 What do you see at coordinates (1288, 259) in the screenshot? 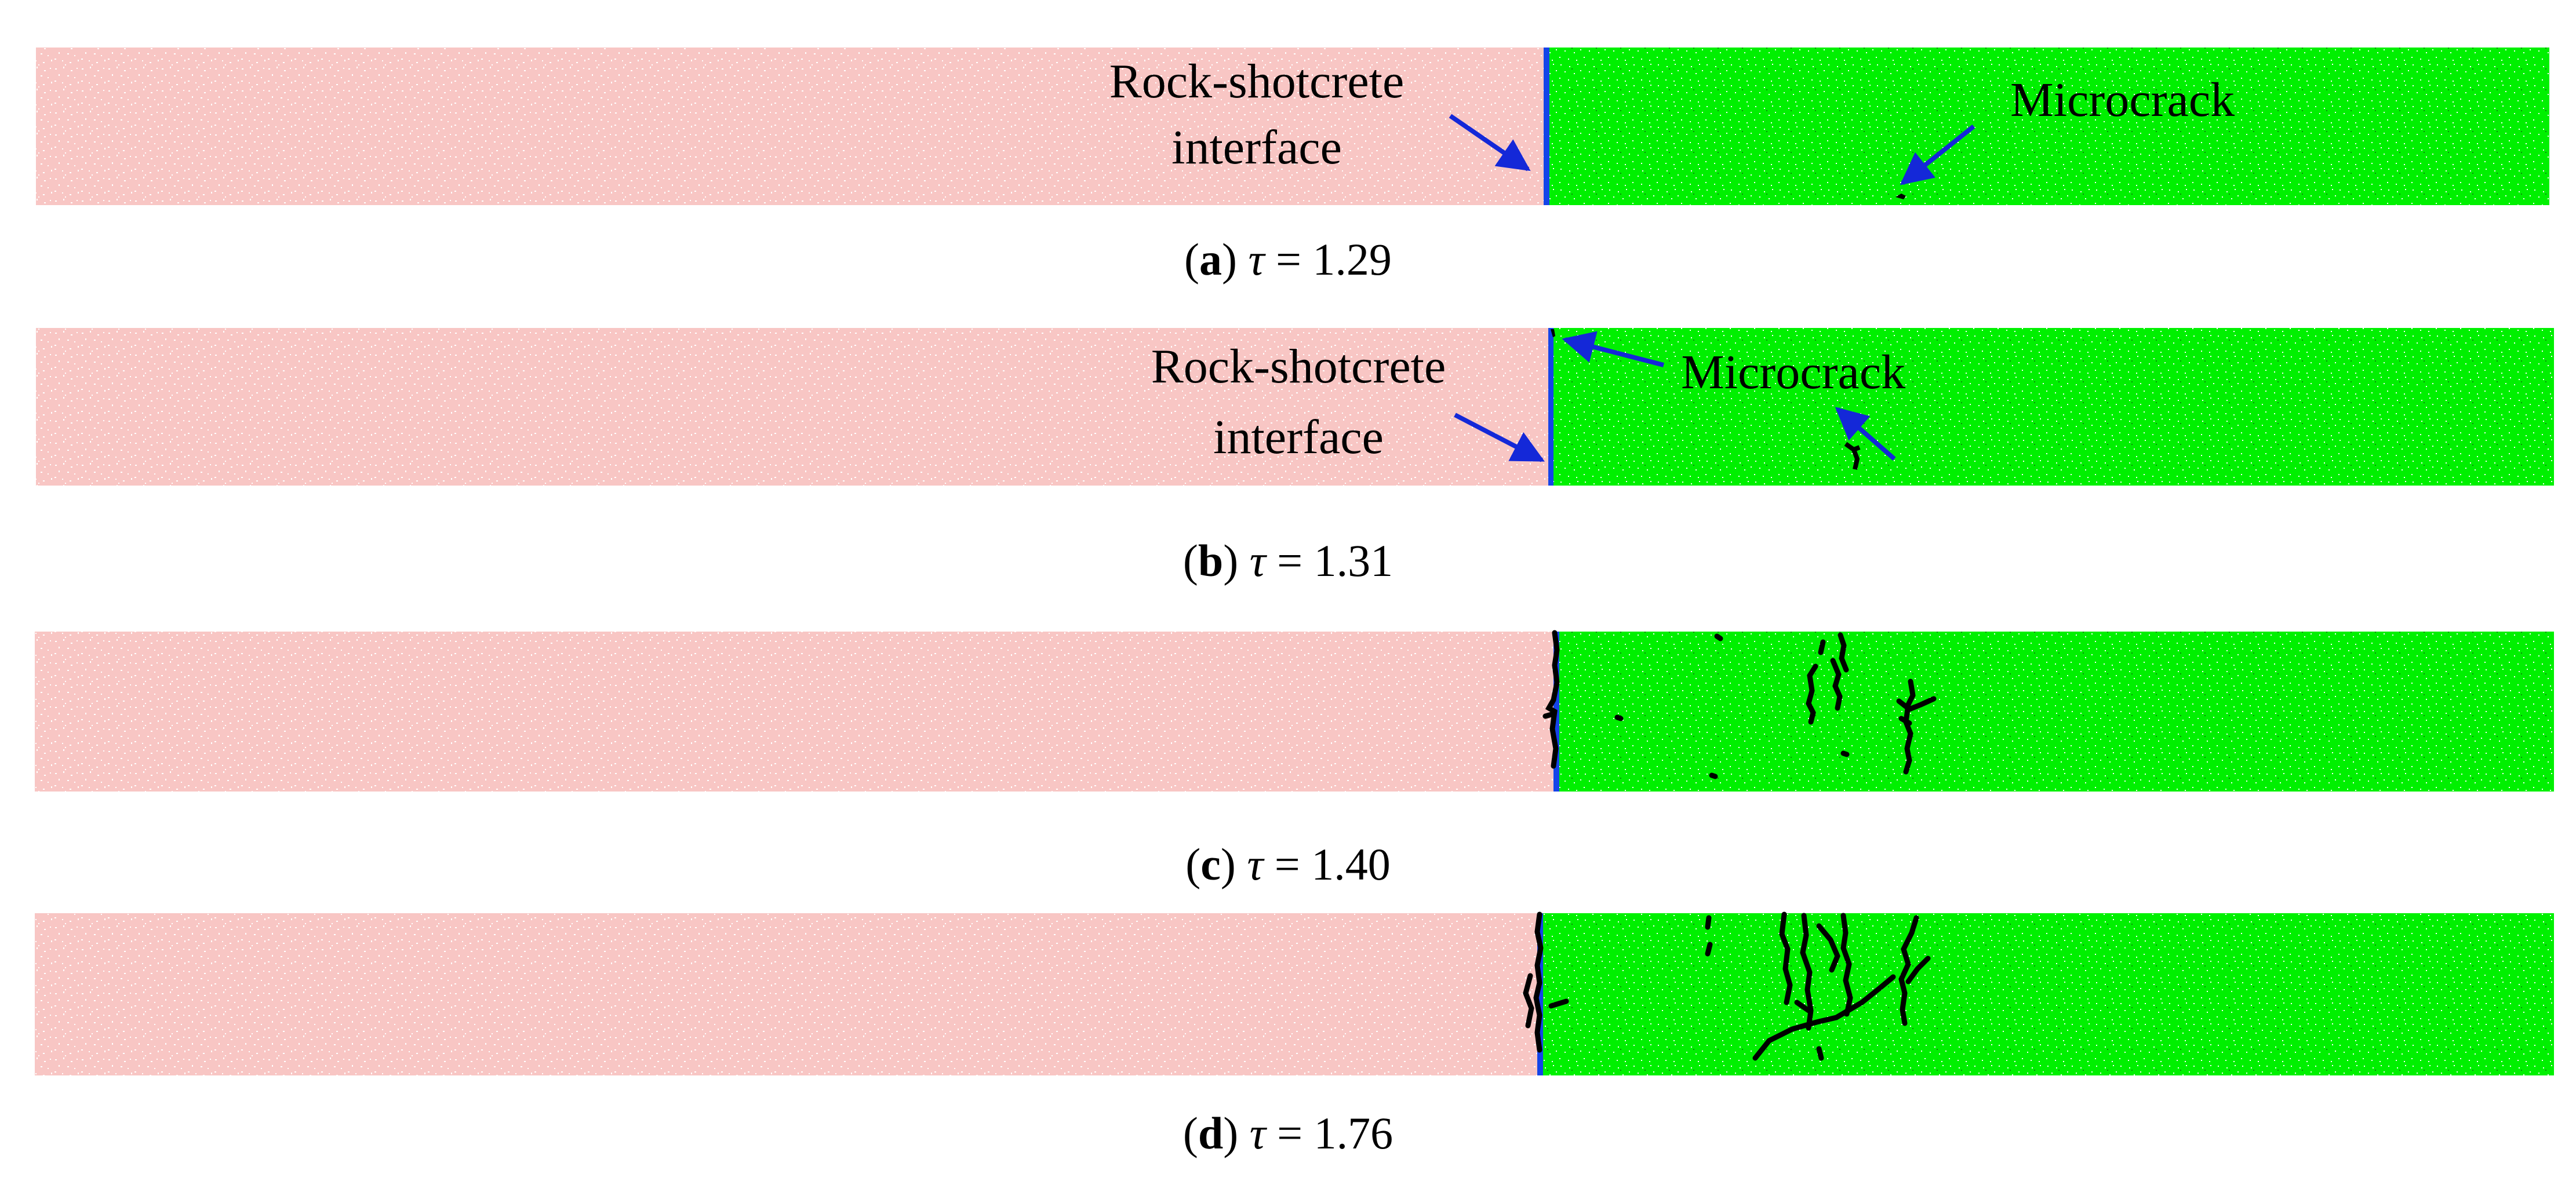
I see `caption-a: (a) τ = 1.29` at bounding box center [1288, 259].